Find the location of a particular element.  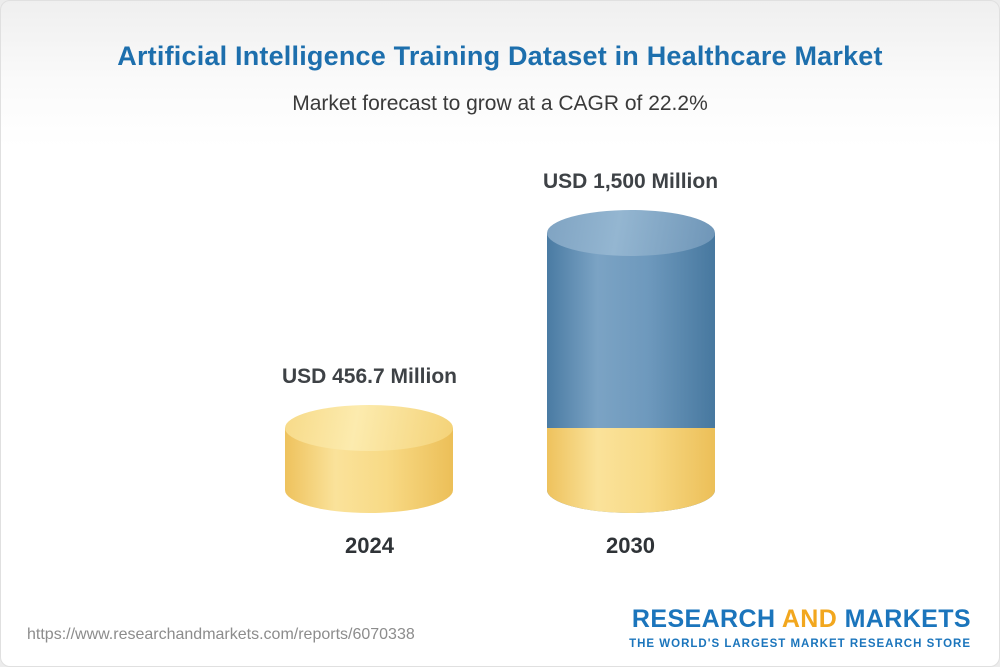

bar-2024 is located at coordinates (369, 459).